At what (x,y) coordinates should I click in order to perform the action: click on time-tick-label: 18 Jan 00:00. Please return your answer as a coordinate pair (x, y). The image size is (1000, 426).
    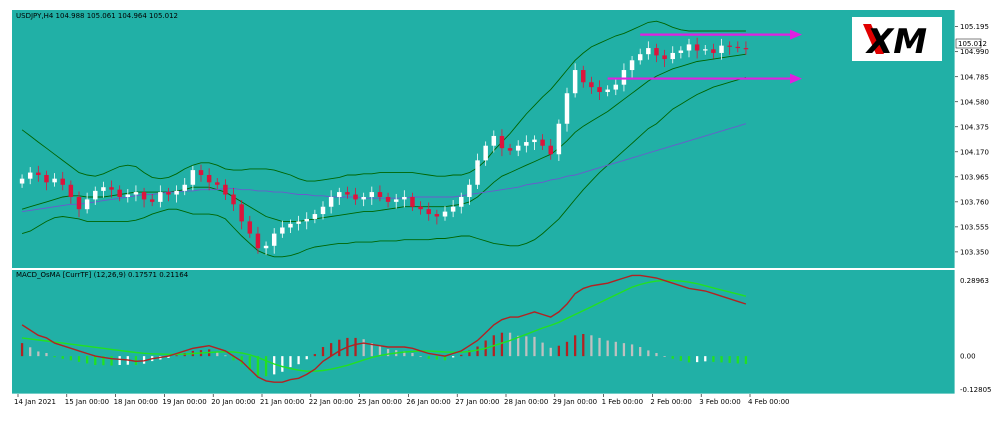
    Looking at the image, I should click on (136, 402).